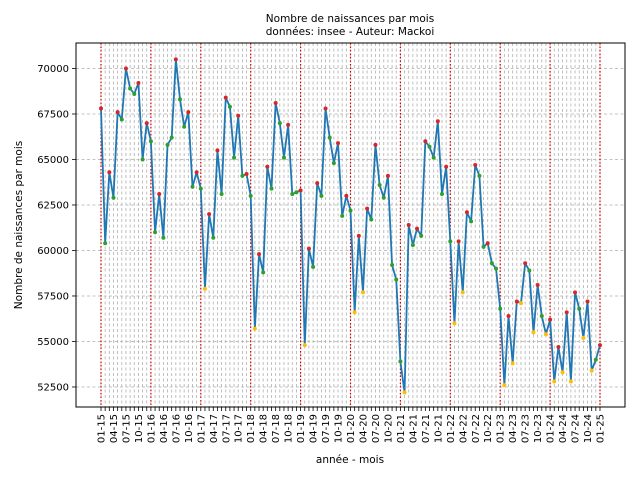 The height and width of the screenshot is (480, 640). Describe the element at coordinates (226, 428) in the screenshot. I see `x-tick-label: 07-17` at that location.